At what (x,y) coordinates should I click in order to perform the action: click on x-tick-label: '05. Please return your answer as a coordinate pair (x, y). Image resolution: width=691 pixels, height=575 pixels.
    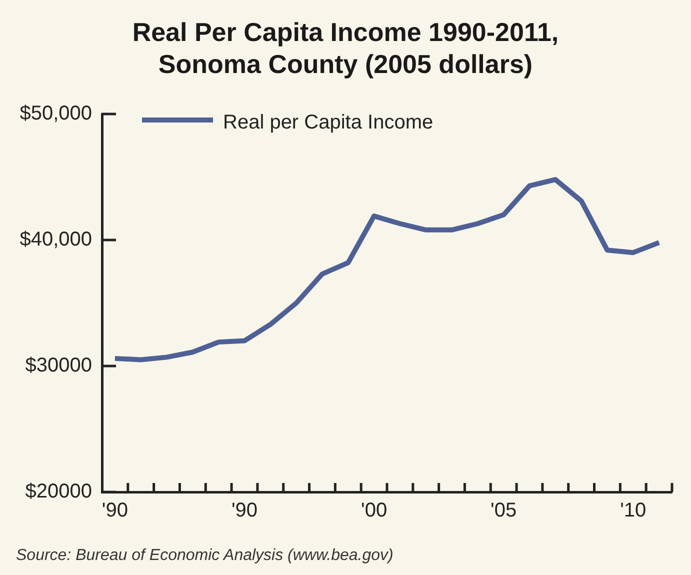
    Looking at the image, I should click on (503, 511).